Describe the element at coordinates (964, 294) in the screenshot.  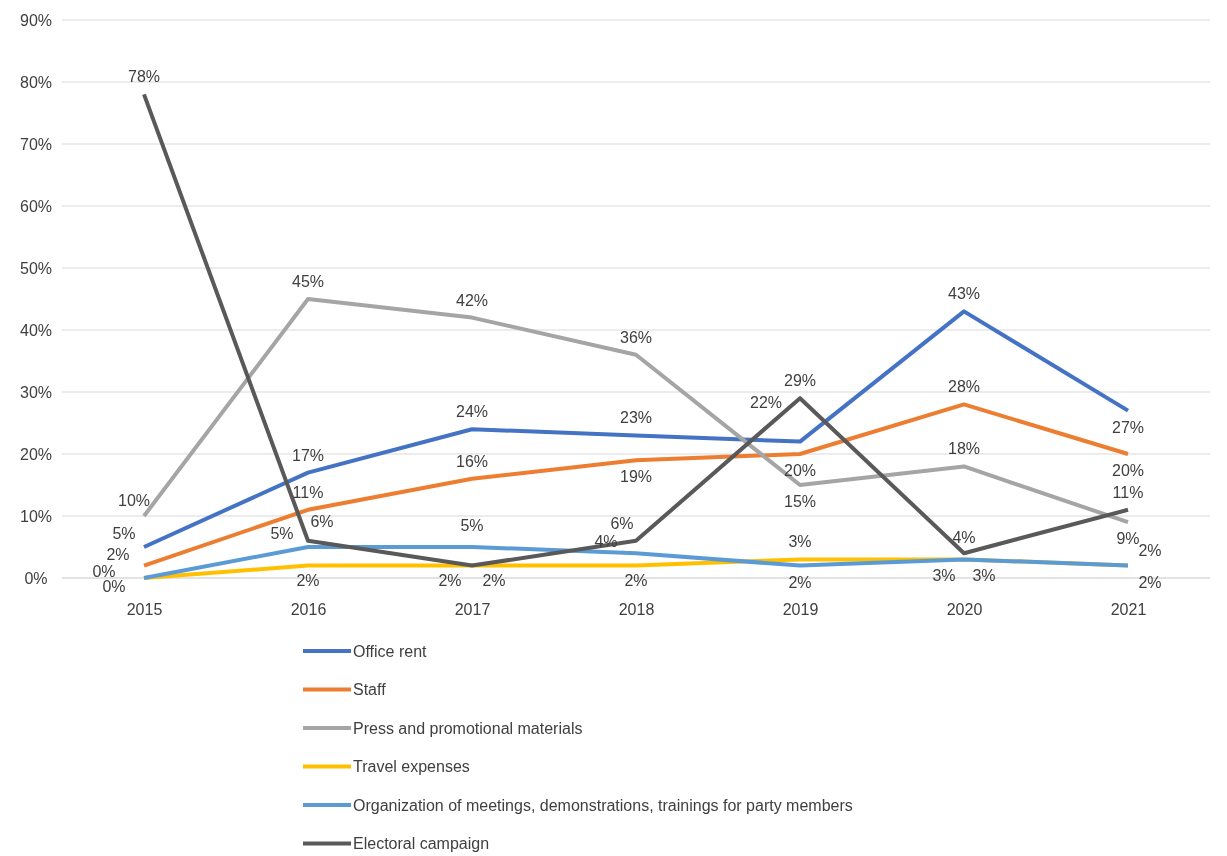
I see `data-label: 43%` at that location.